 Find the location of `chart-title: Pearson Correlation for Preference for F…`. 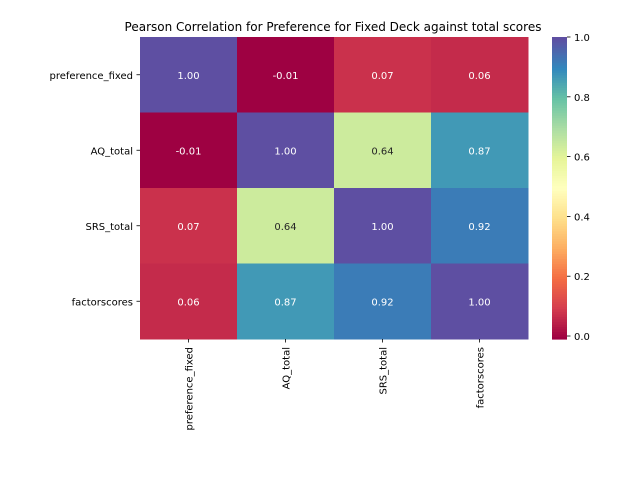

chart-title: Pearson Correlation for Preference for F… is located at coordinates (333, 27).